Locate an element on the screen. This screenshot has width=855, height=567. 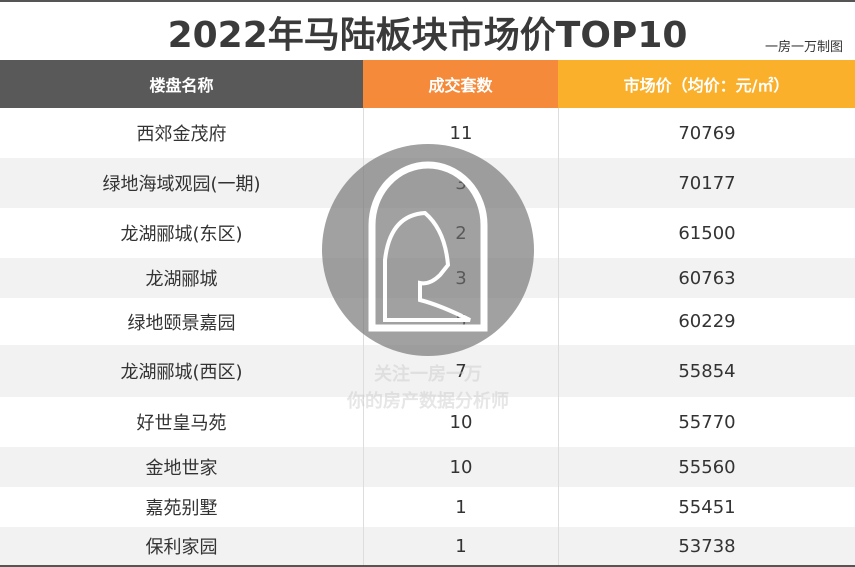
table-row: 绿地海域观园(一期) 3 70177 is located at coordinates (427, 183).